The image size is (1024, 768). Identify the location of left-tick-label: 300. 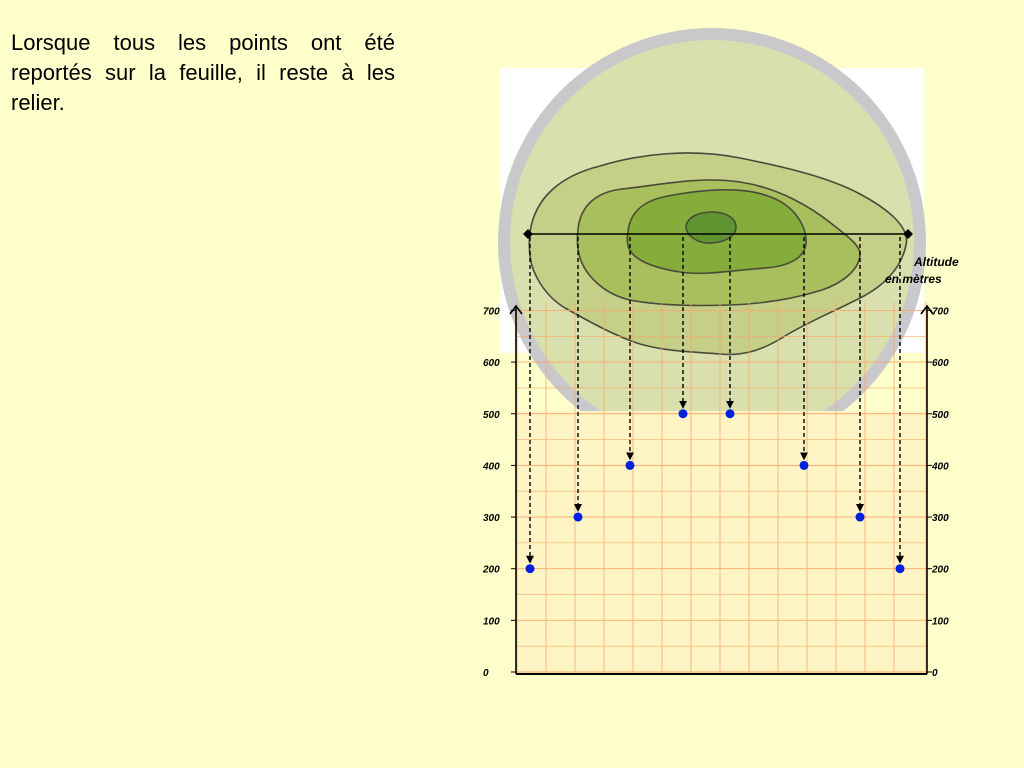
(491, 518).